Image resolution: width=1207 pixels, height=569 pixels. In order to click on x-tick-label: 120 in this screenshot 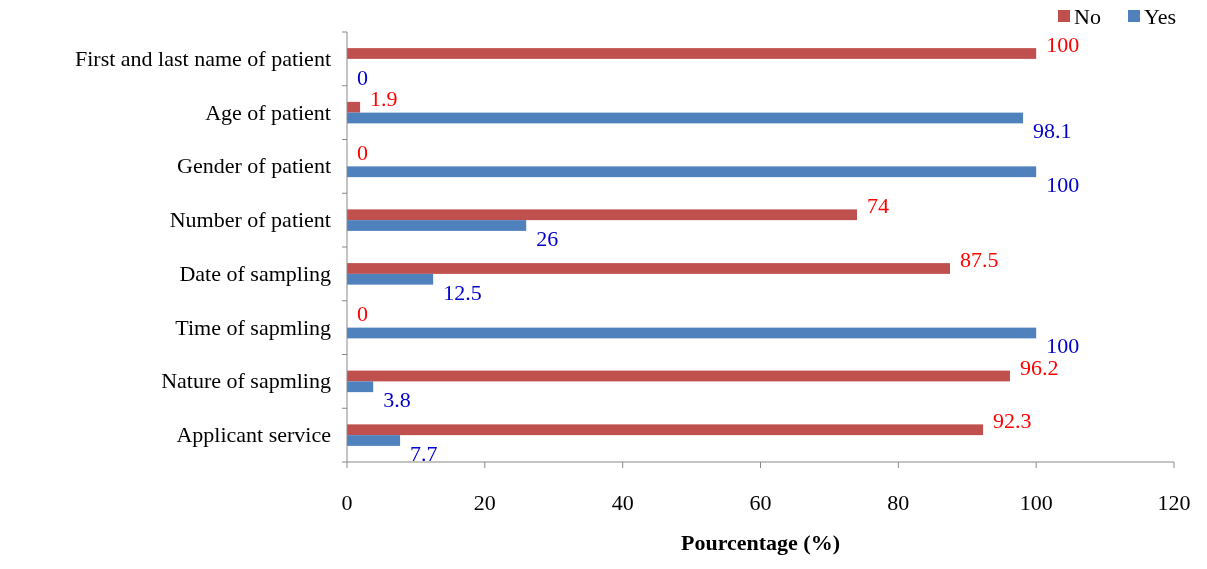, I will do `click(1174, 502)`.